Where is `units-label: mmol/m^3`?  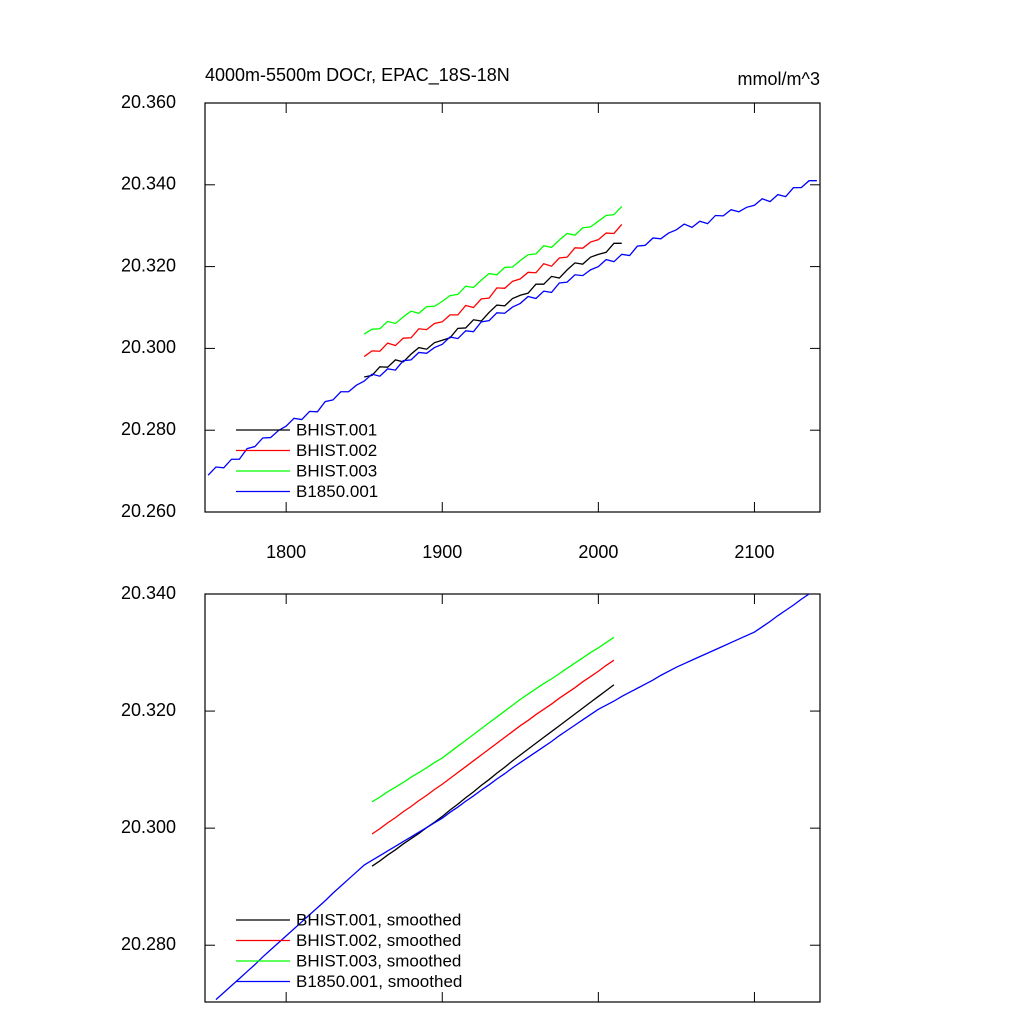
units-label: mmol/m^3 is located at coordinates (779, 79).